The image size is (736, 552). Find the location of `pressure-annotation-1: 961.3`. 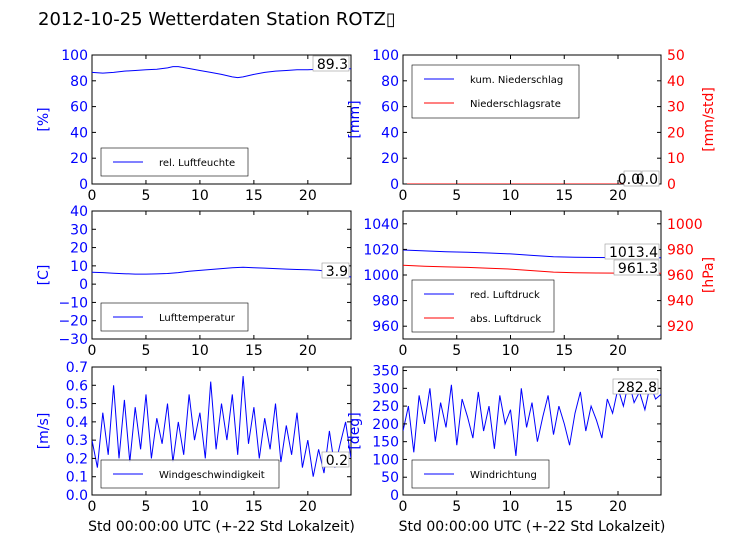

pressure-annotation-1: 961.3 is located at coordinates (638, 269).